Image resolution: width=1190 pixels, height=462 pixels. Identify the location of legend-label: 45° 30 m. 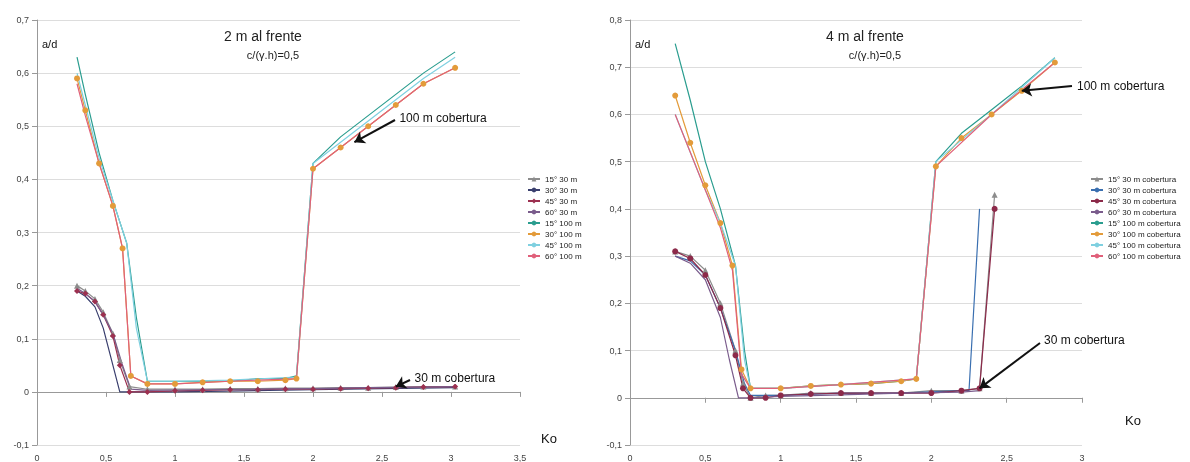
(561, 201).